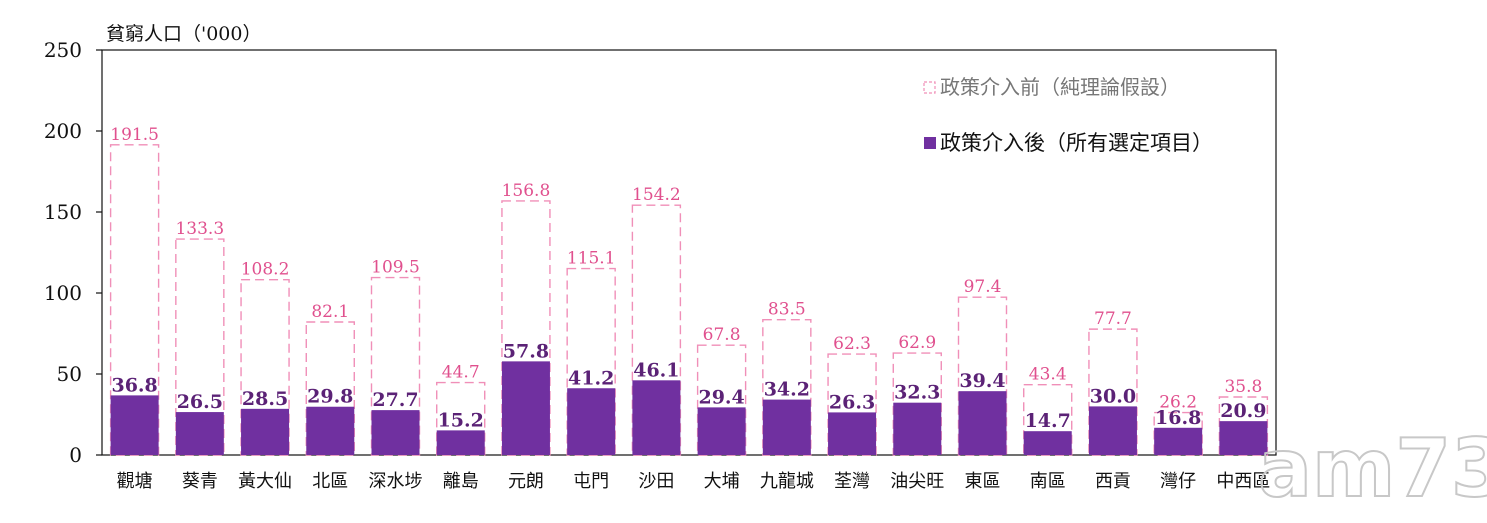  I want to click on data-label-after: 34.2, so click(787, 390).